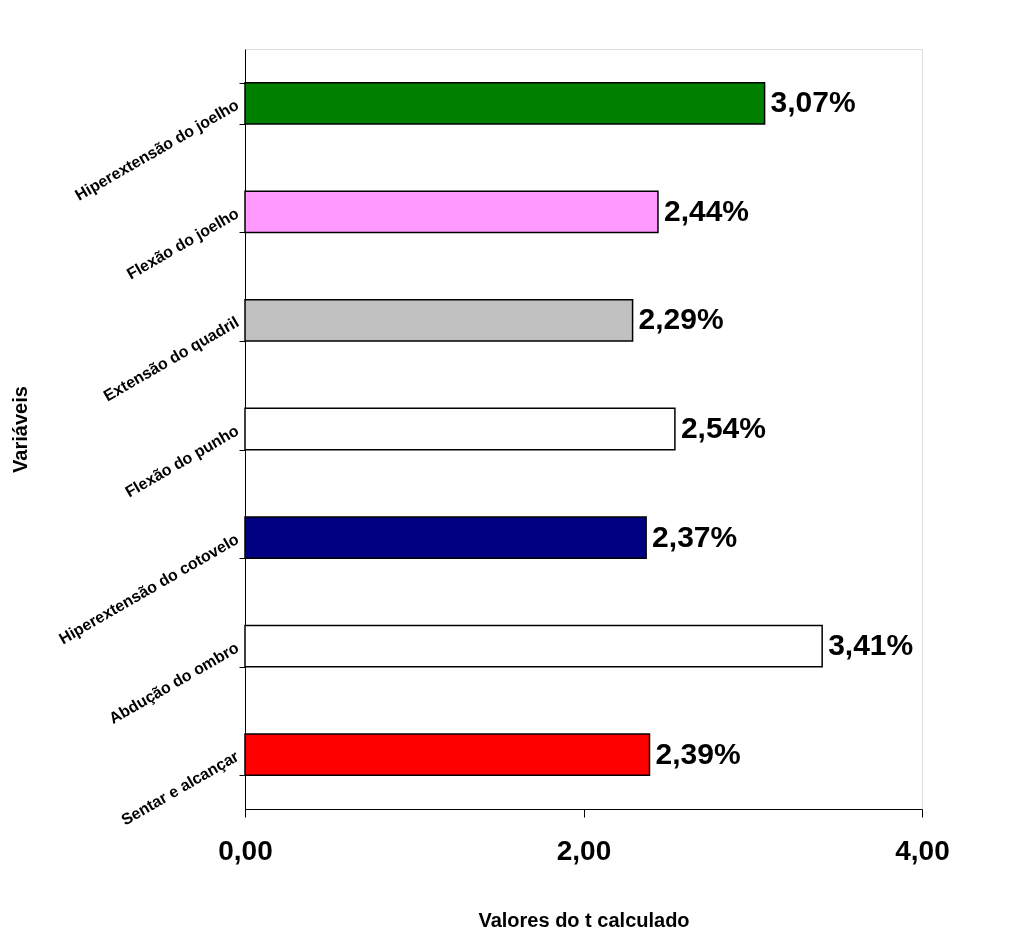 The width and height of the screenshot is (1014, 951). I want to click on y-axis-title: Variáveis, so click(20, 429).